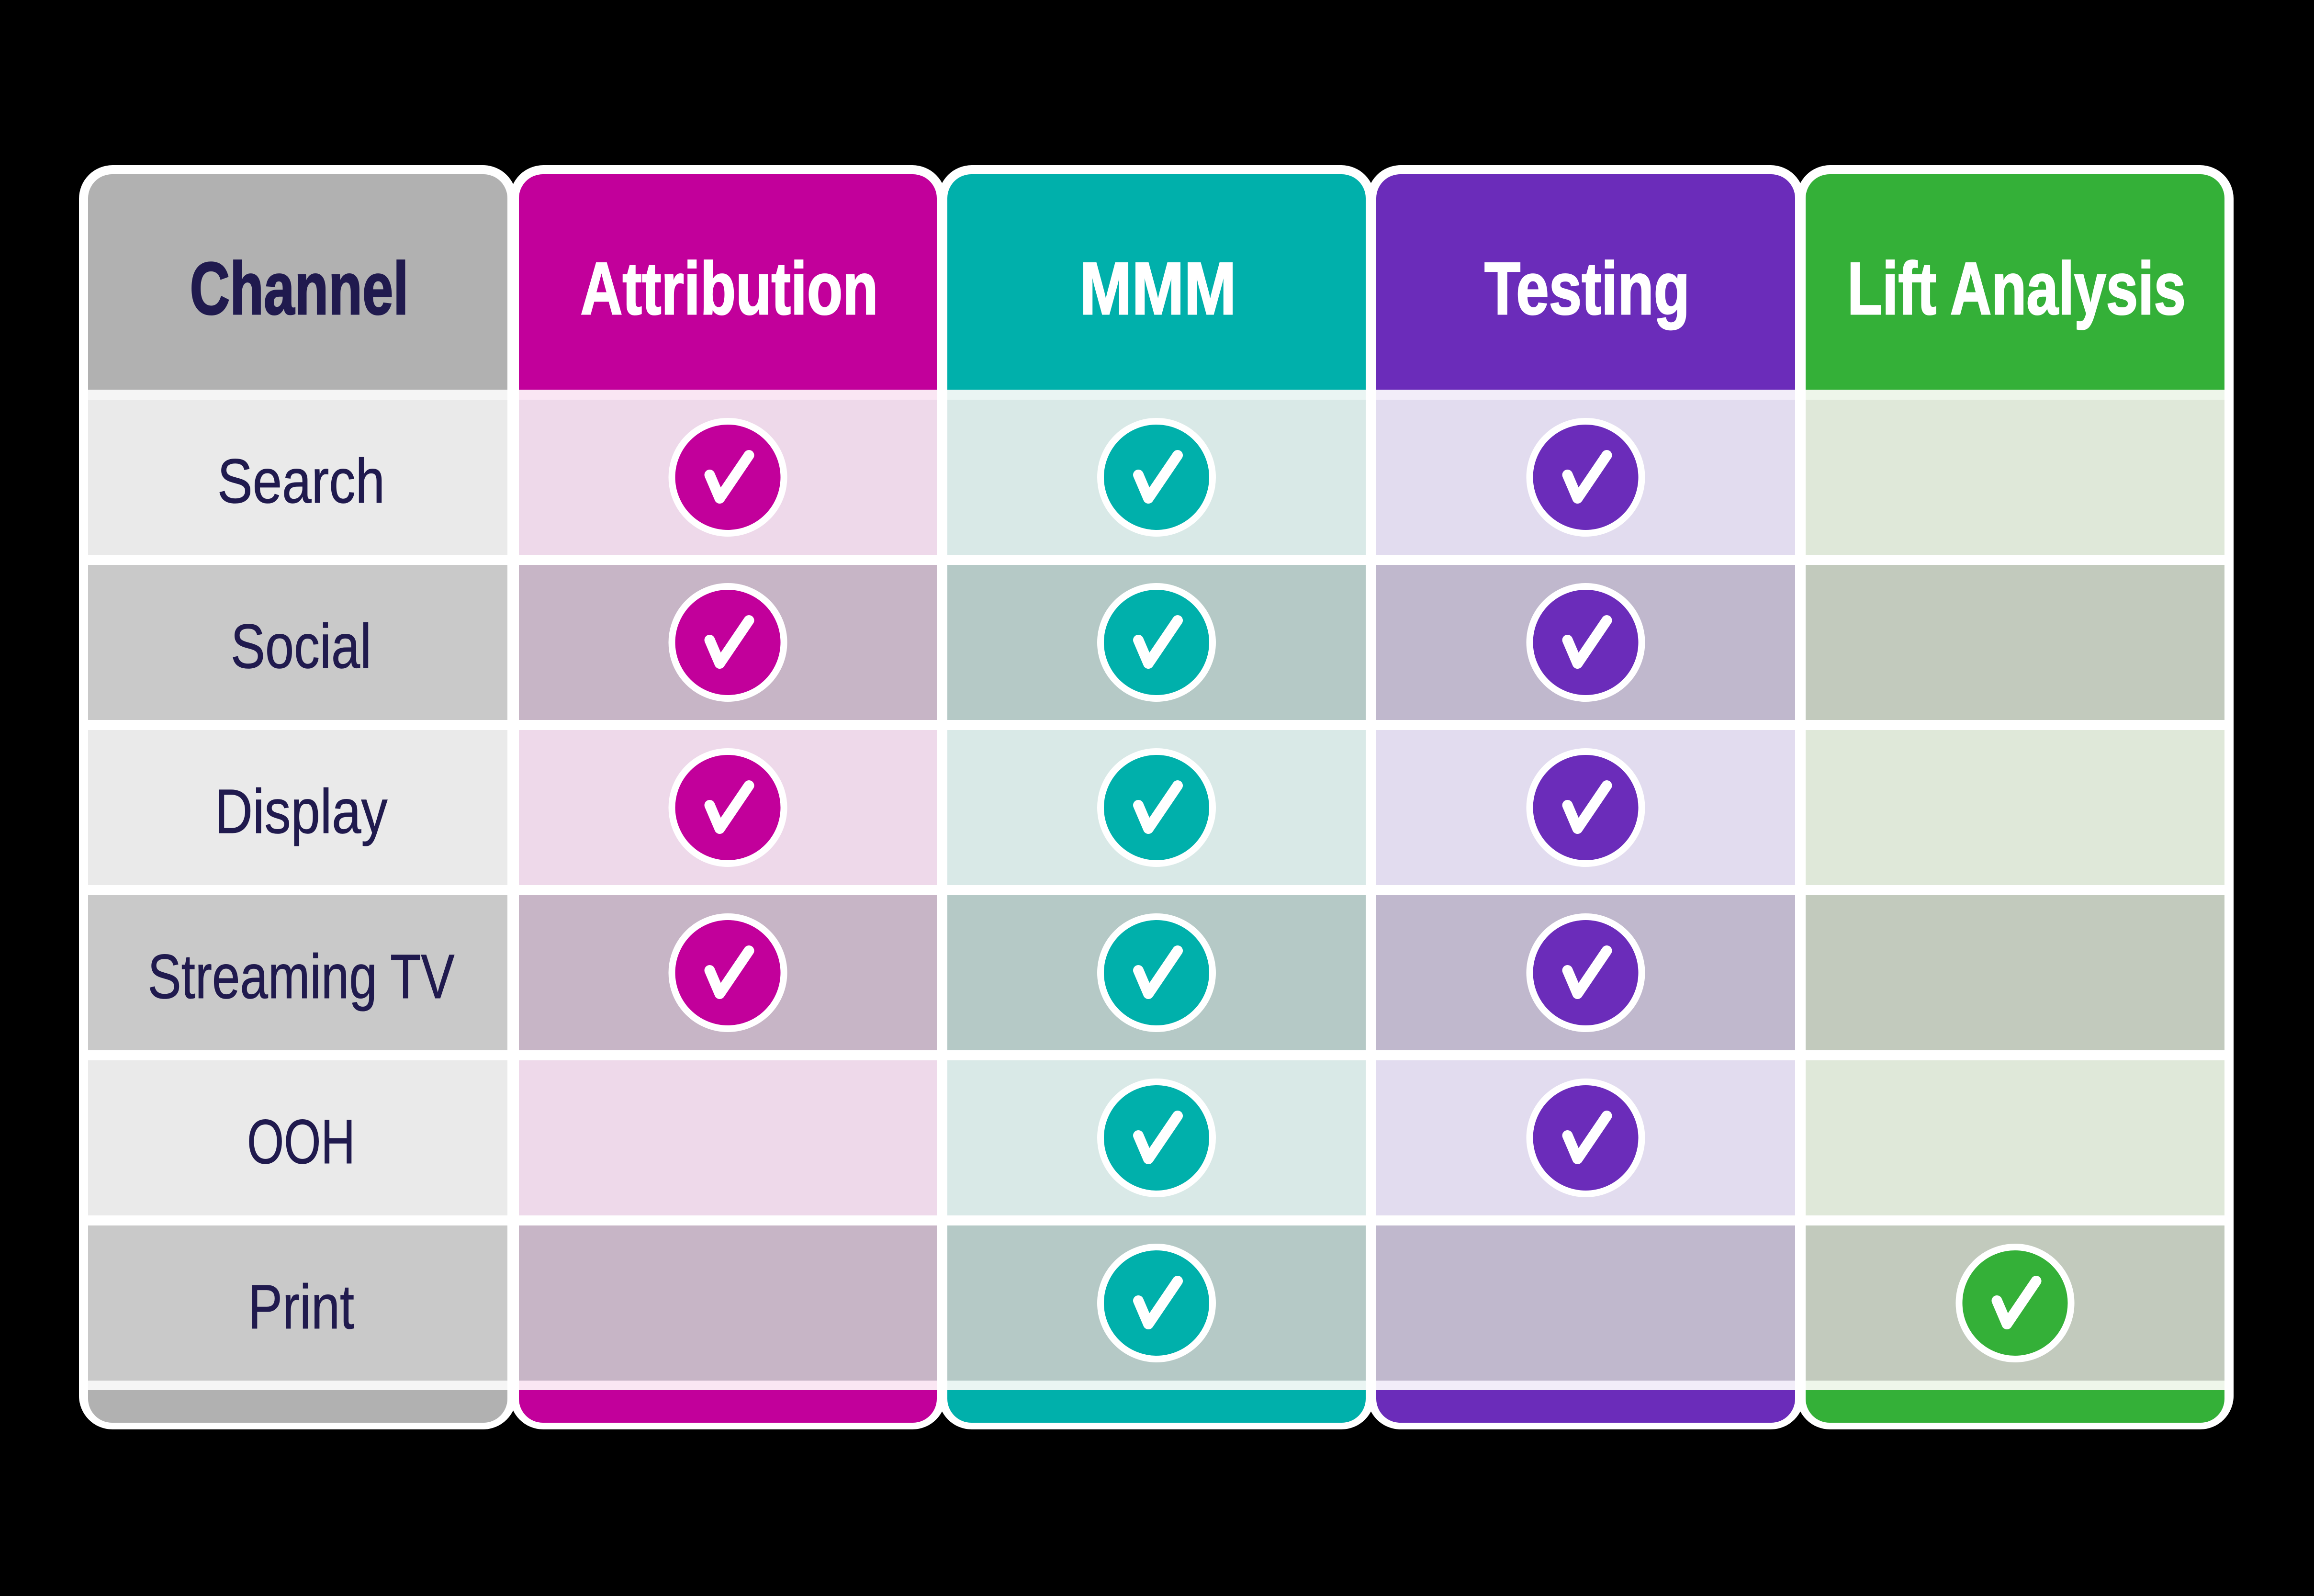 Image resolution: width=2314 pixels, height=1596 pixels. I want to click on svg-text: OOH, so click(301, 1141).